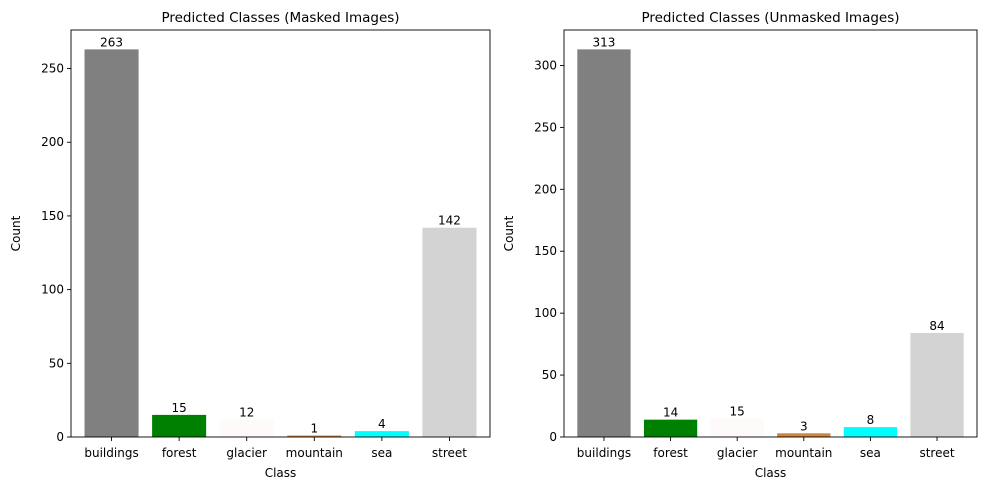  Describe the element at coordinates (449, 221) in the screenshot. I see `bar-value-label: 142` at that location.